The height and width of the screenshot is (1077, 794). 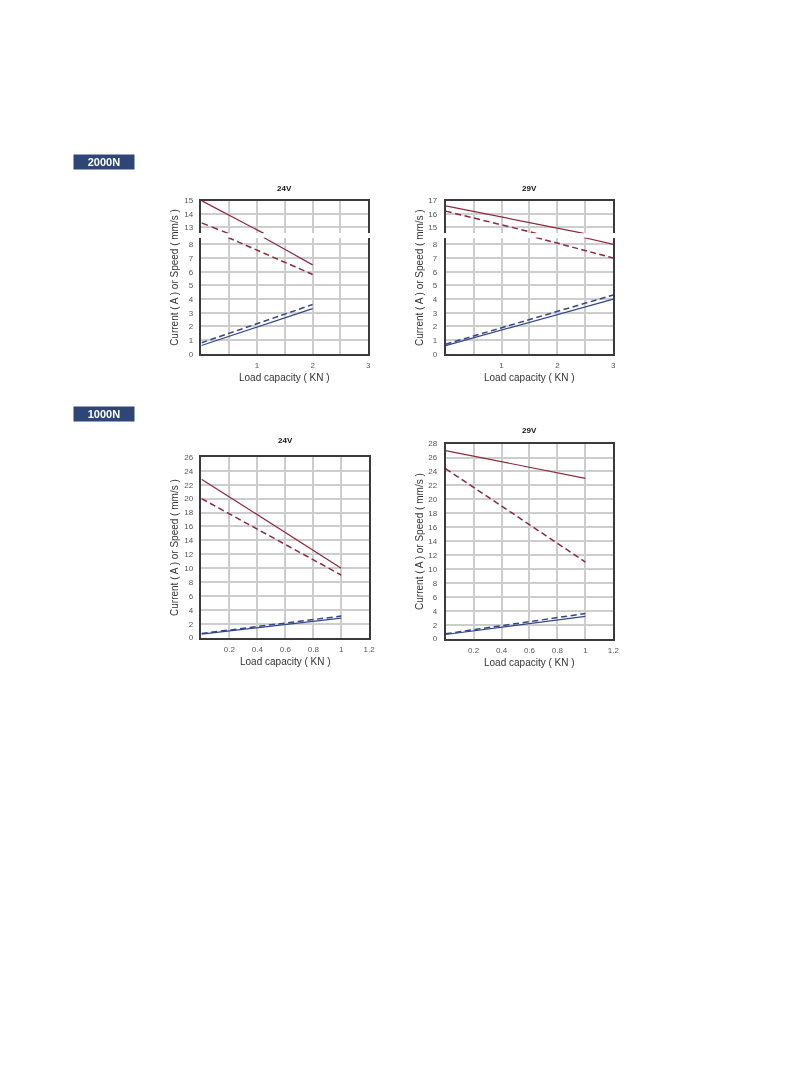 I want to click on y-tick-label: 17, so click(x=433, y=201).